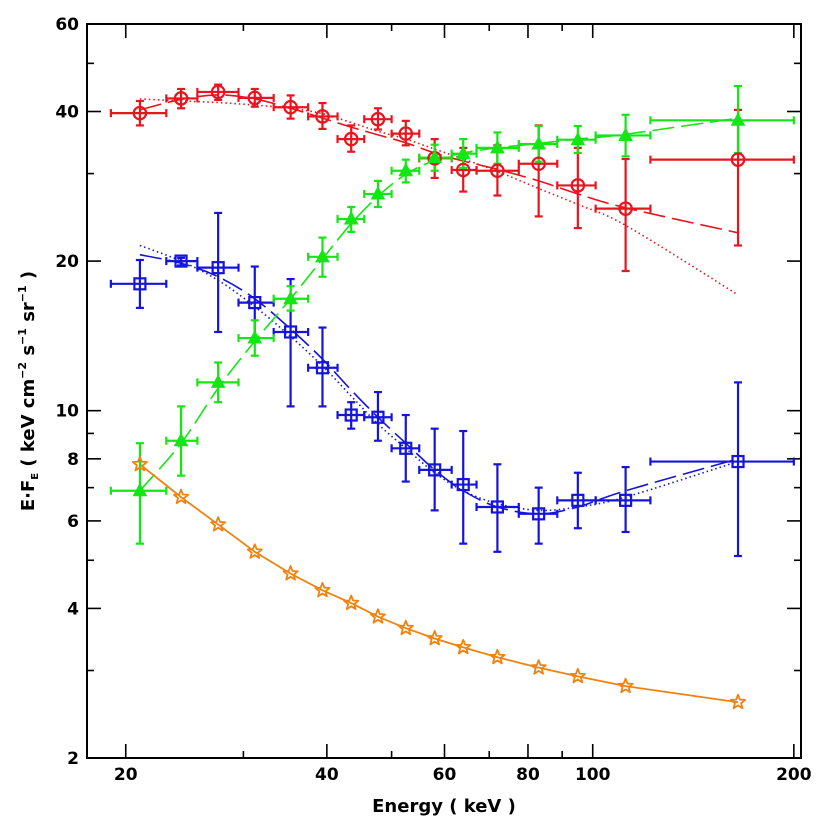 This screenshot has height=821, width=830. What do you see at coordinates (67, 262) in the screenshot?
I see `y-tick-label: 20` at bounding box center [67, 262].